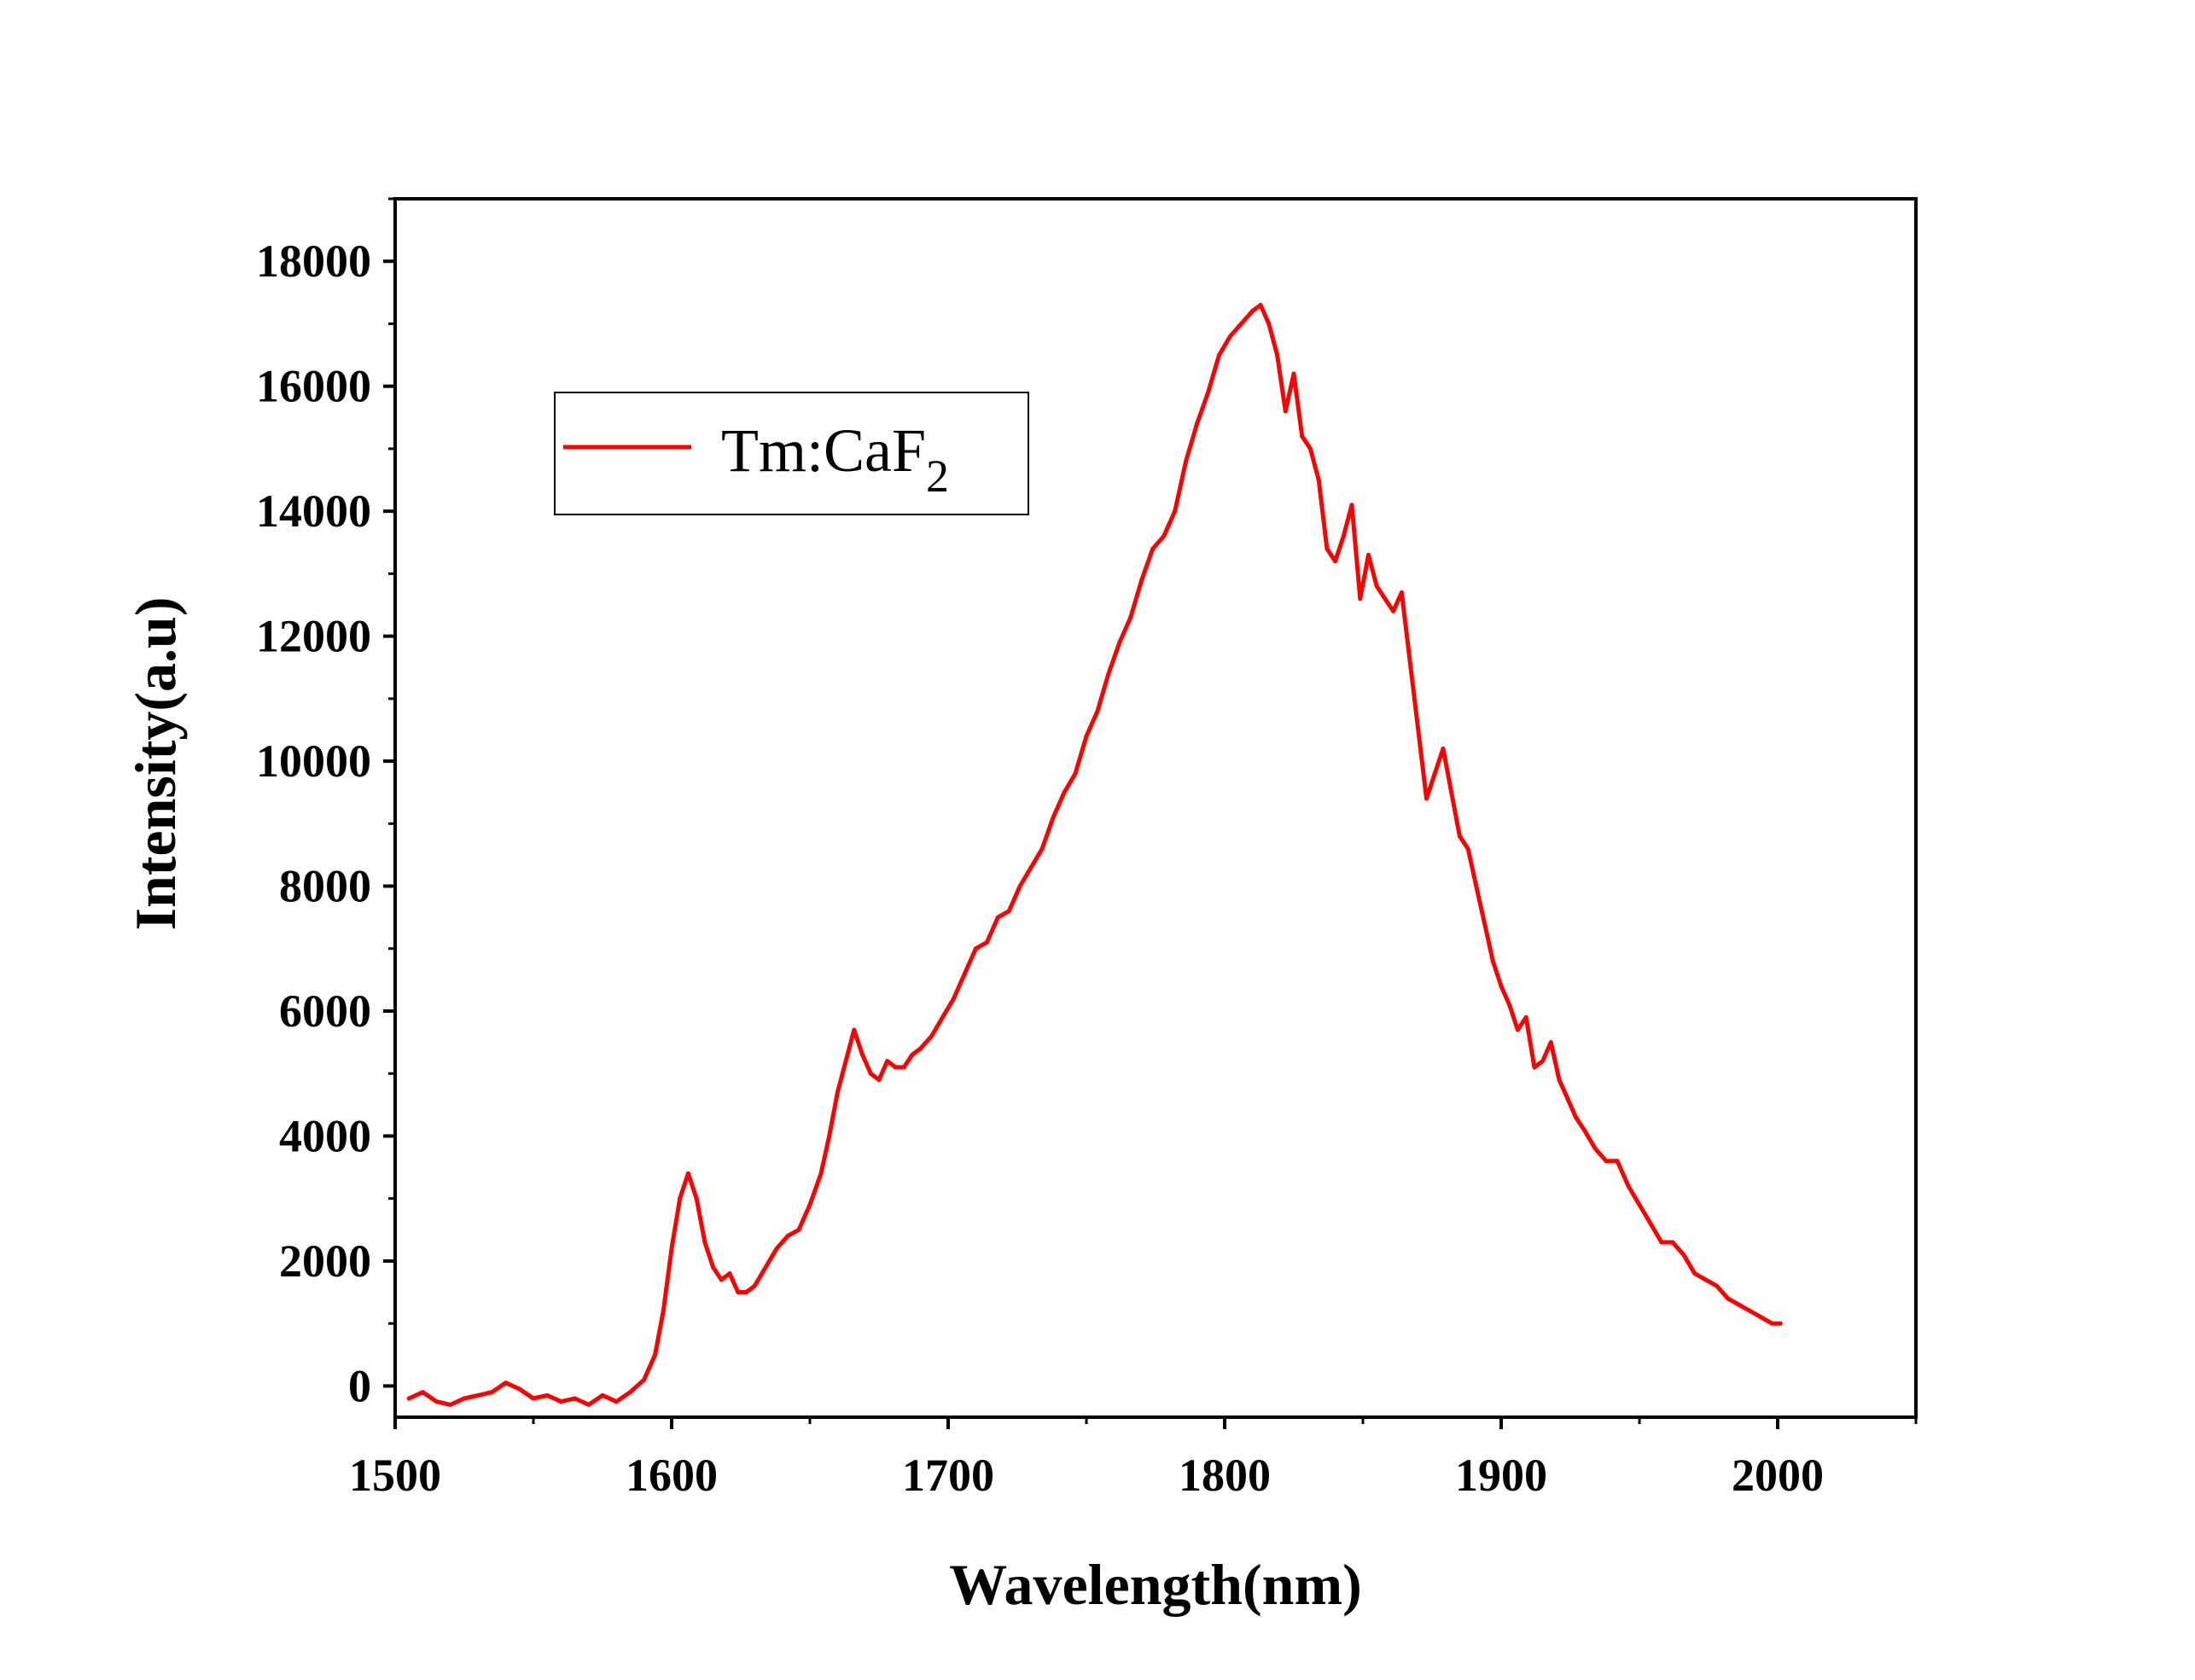 The width and height of the screenshot is (2195, 1680). What do you see at coordinates (1225, 1476) in the screenshot?
I see `x-tick-label: 1800` at bounding box center [1225, 1476].